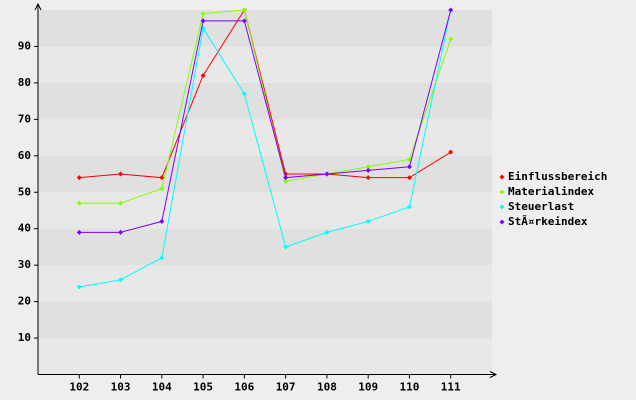 Image resolution: width=636 pixels, height=400 pixels. I want to click on y-tick-label: 30, so click(24, 264).